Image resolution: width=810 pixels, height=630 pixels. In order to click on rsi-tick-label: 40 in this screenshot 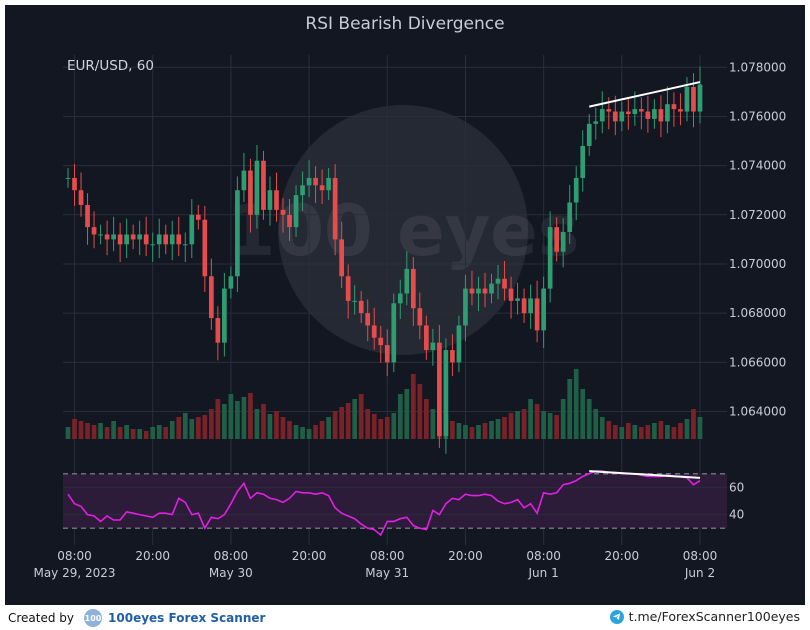, I will do `click(736, 515)`.